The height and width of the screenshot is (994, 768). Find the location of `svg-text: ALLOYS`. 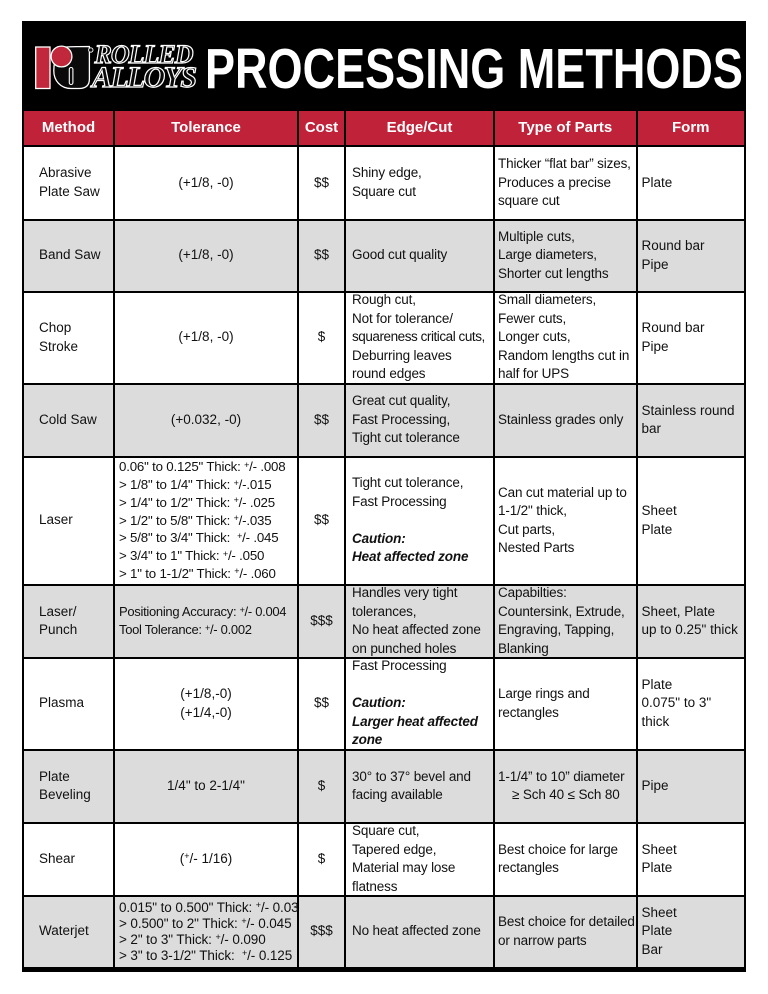

svg-text: ALLOYS is located at coordinates (143, 77).